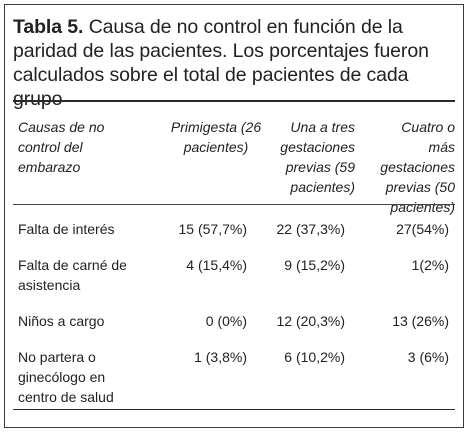  I want to click on row-primigesta: 1 (3,8%), so click(220, 357).